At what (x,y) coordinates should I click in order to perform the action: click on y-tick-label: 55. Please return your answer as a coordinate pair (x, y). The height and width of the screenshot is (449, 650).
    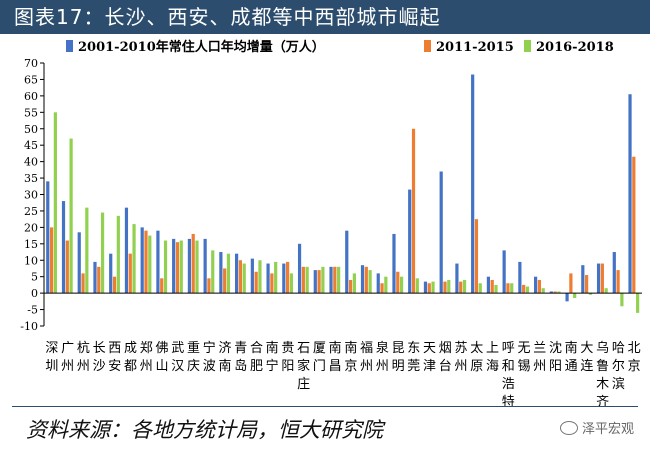
    Looking at the image, I should click on (31, 112).